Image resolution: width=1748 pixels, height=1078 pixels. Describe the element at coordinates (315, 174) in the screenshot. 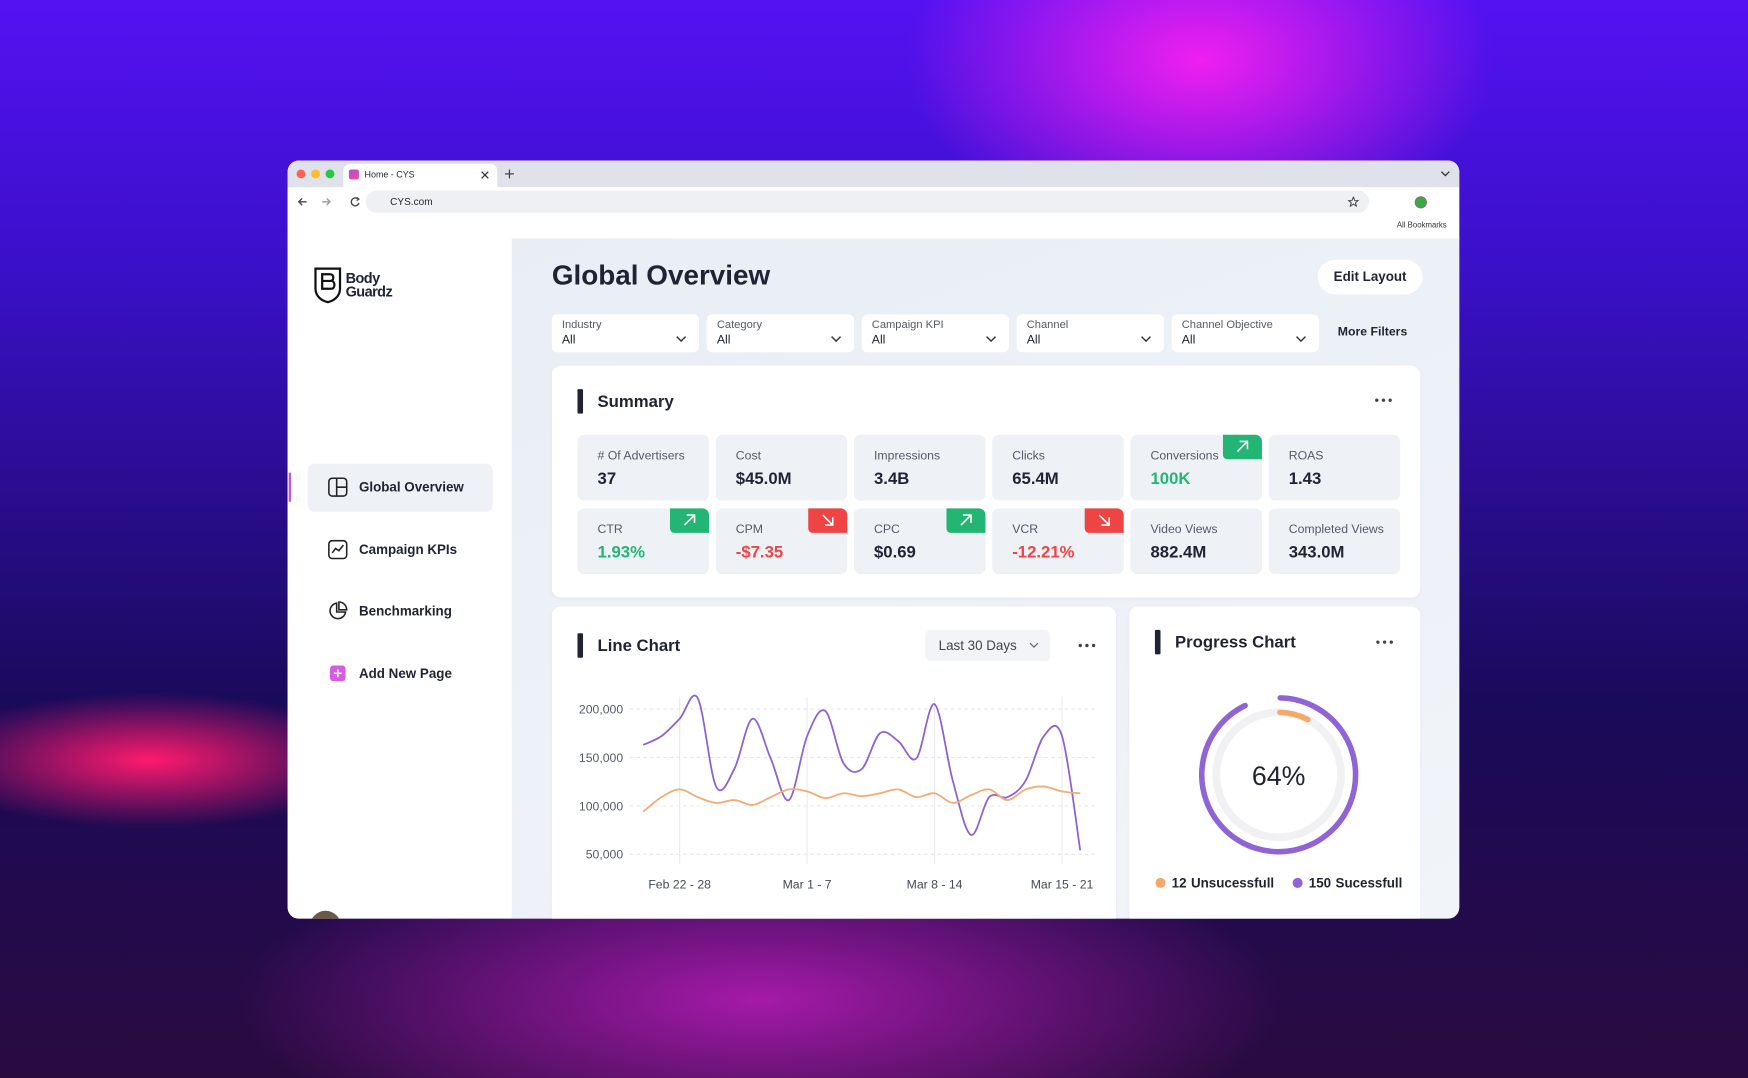

I see `minimize-dot` at that location.